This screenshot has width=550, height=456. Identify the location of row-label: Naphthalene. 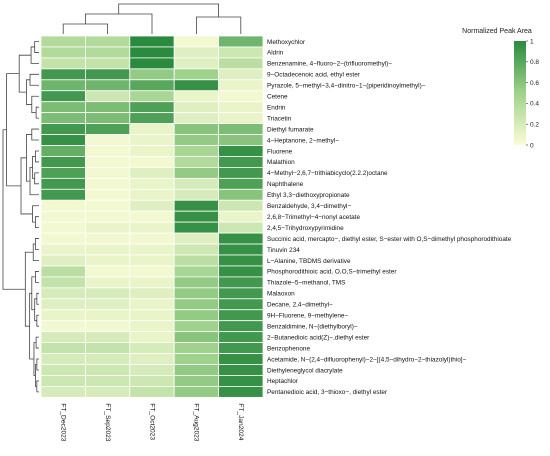
(285, 184).